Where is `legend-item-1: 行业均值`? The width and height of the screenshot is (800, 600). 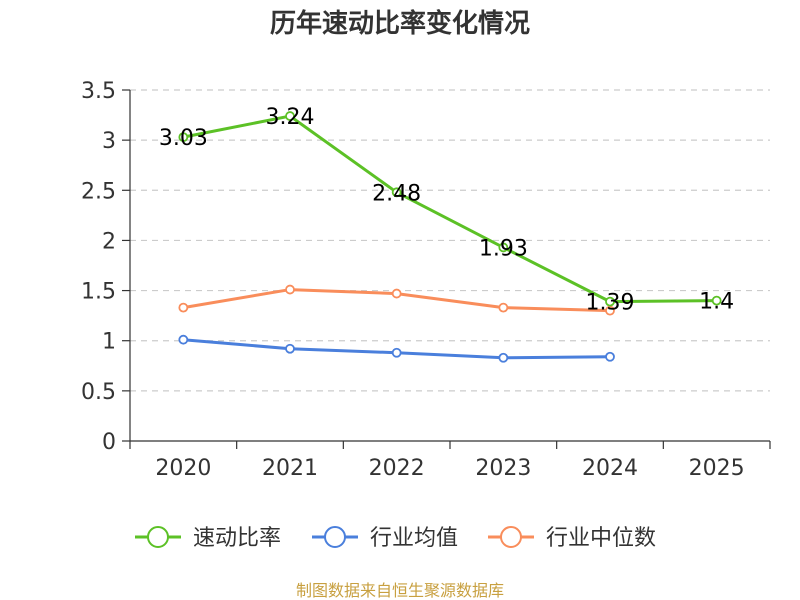 legend-item-1: 行业均值 is located at coordinates (385, 538).